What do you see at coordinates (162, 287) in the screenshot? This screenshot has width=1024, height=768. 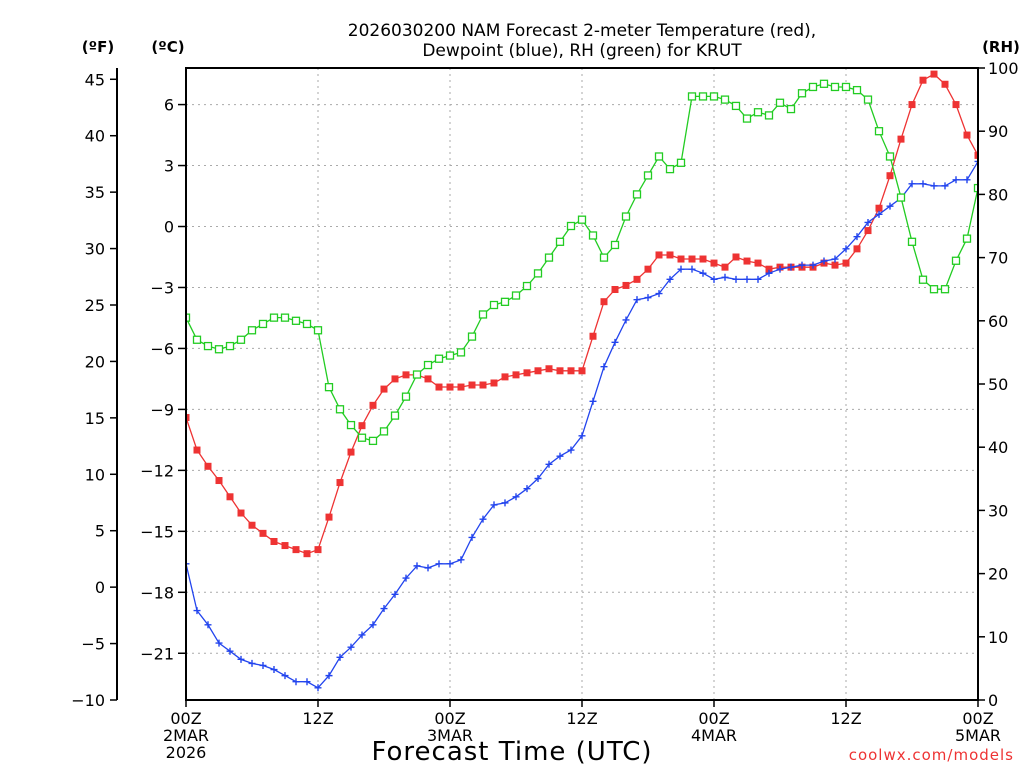 I see `celsius-tick-label: −3` at bounding box center [162, 287].